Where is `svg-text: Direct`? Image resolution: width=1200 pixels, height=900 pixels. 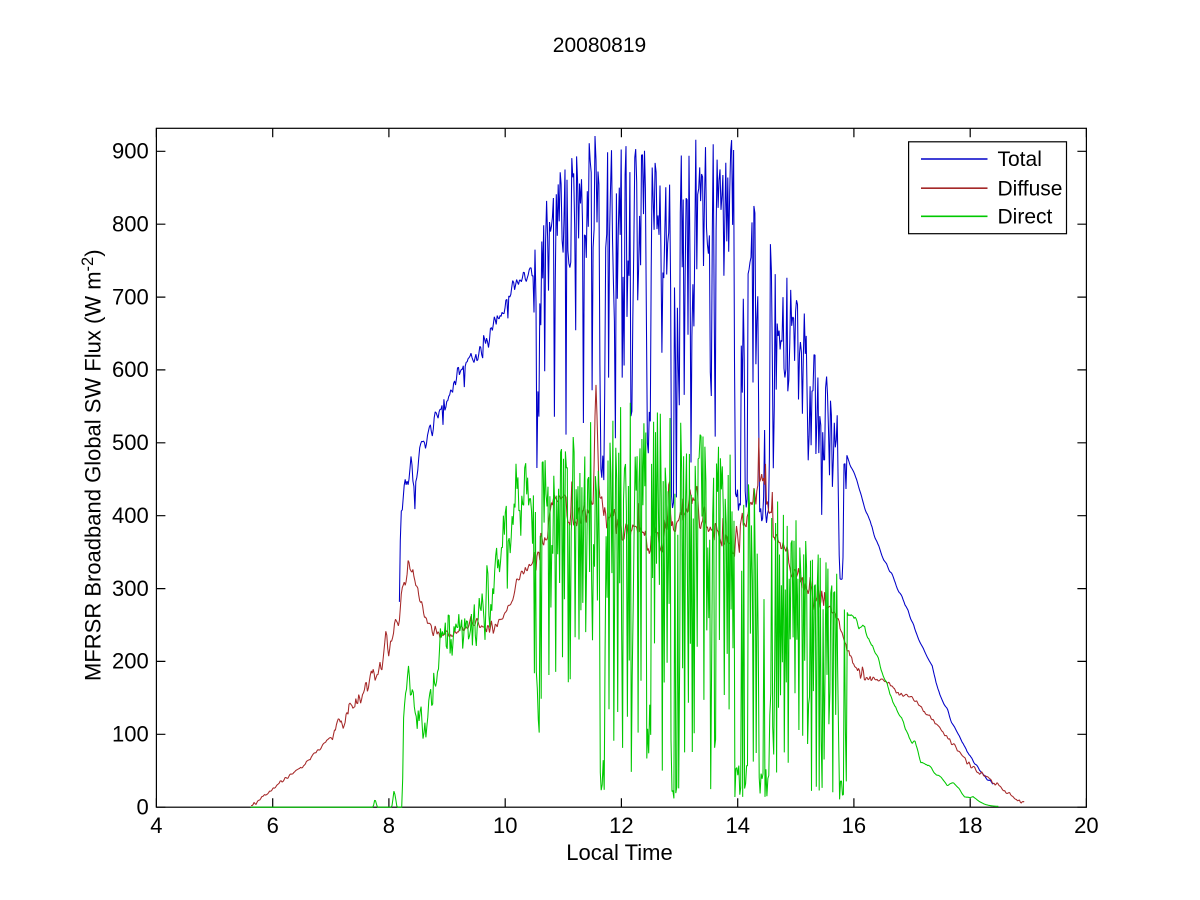
svg-text: Direct is located at coordinates (1025, 217).